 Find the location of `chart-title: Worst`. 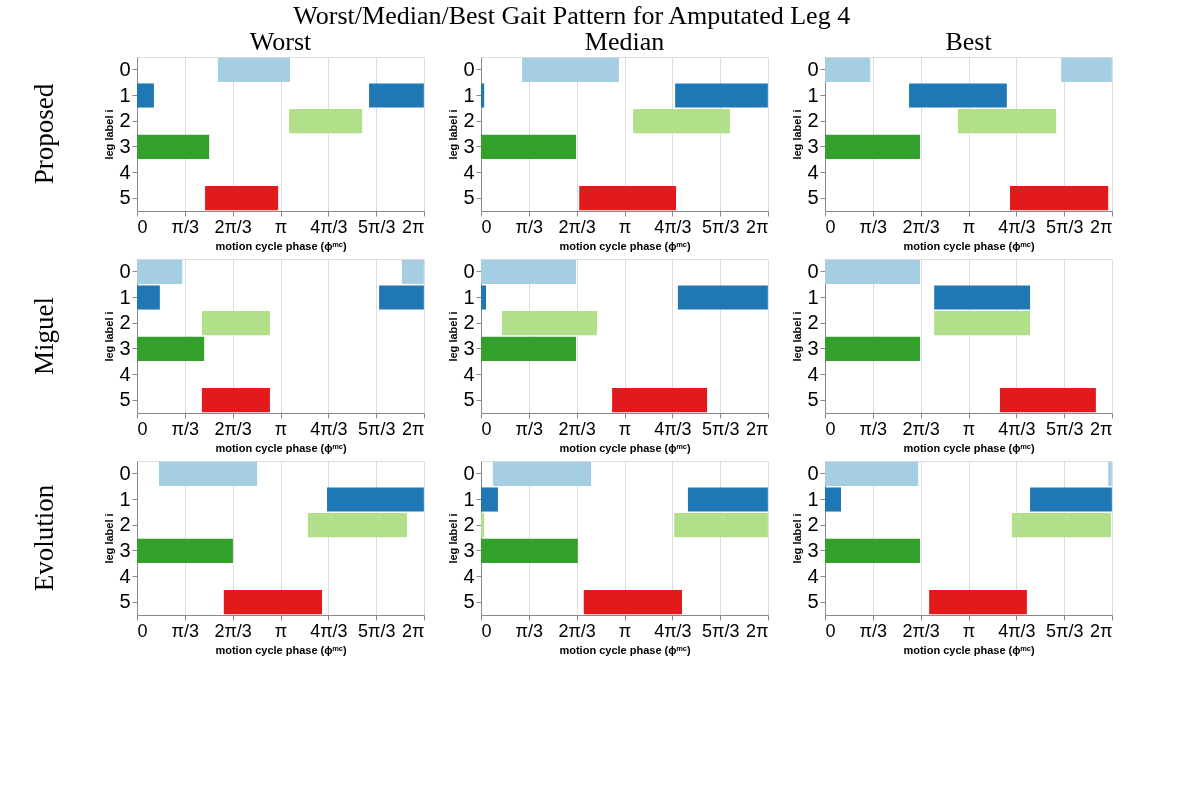

chart-title: Worst is located at coordinates (280, 41).